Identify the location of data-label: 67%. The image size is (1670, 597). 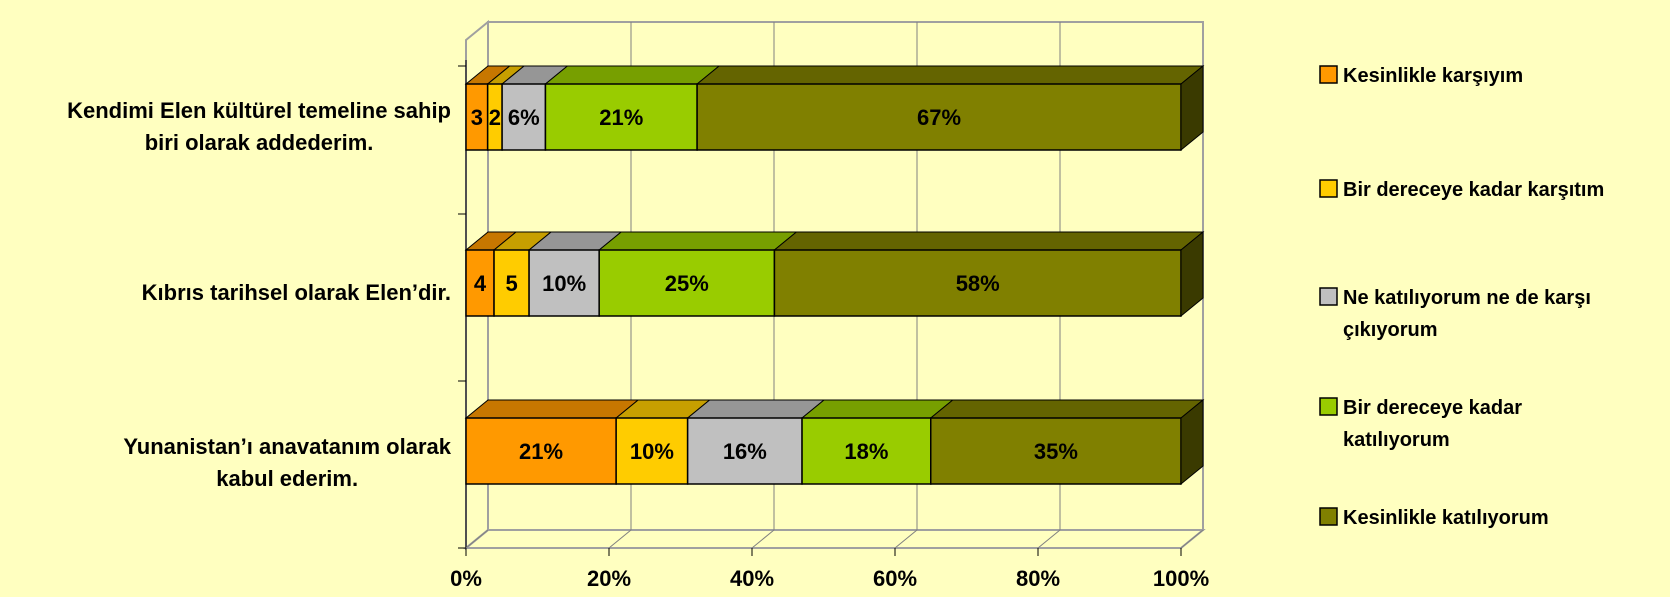
(939, 117).